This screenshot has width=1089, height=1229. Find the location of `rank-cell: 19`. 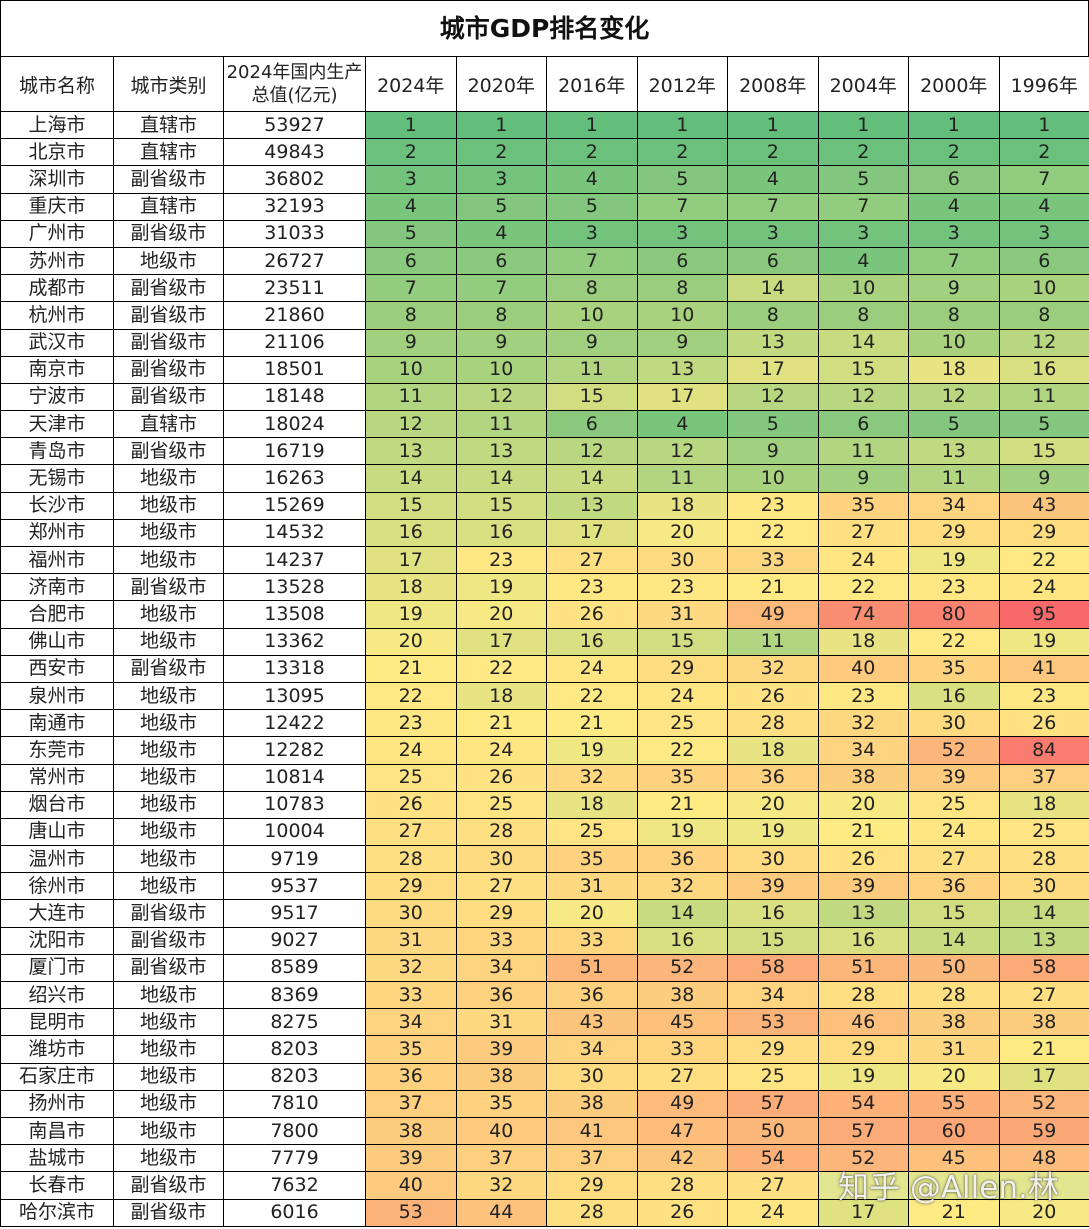

rank-cell: 19 is located at coordinates (954, 560).